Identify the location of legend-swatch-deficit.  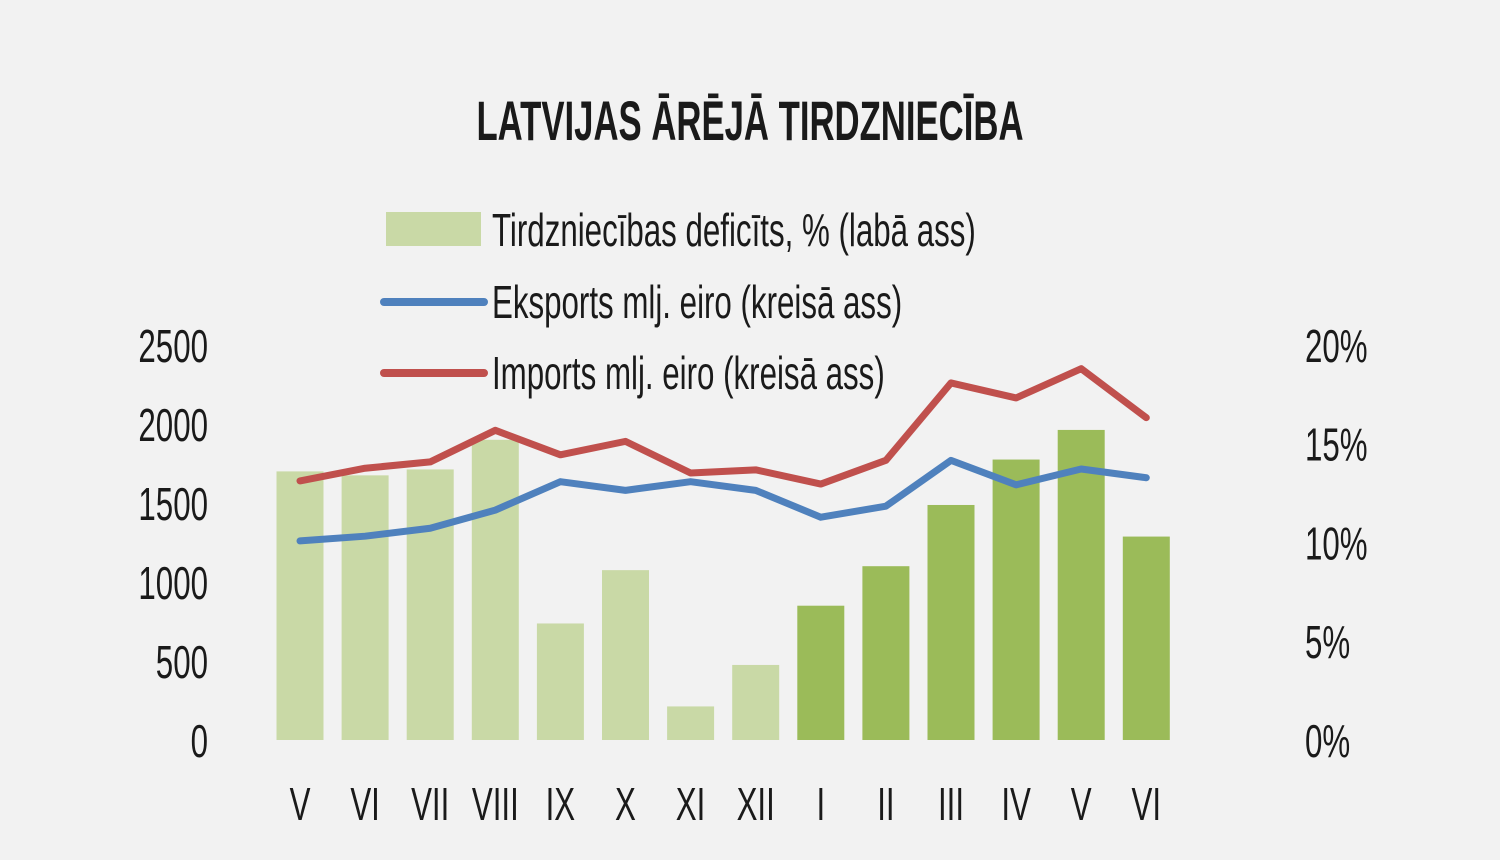
(433, 229).